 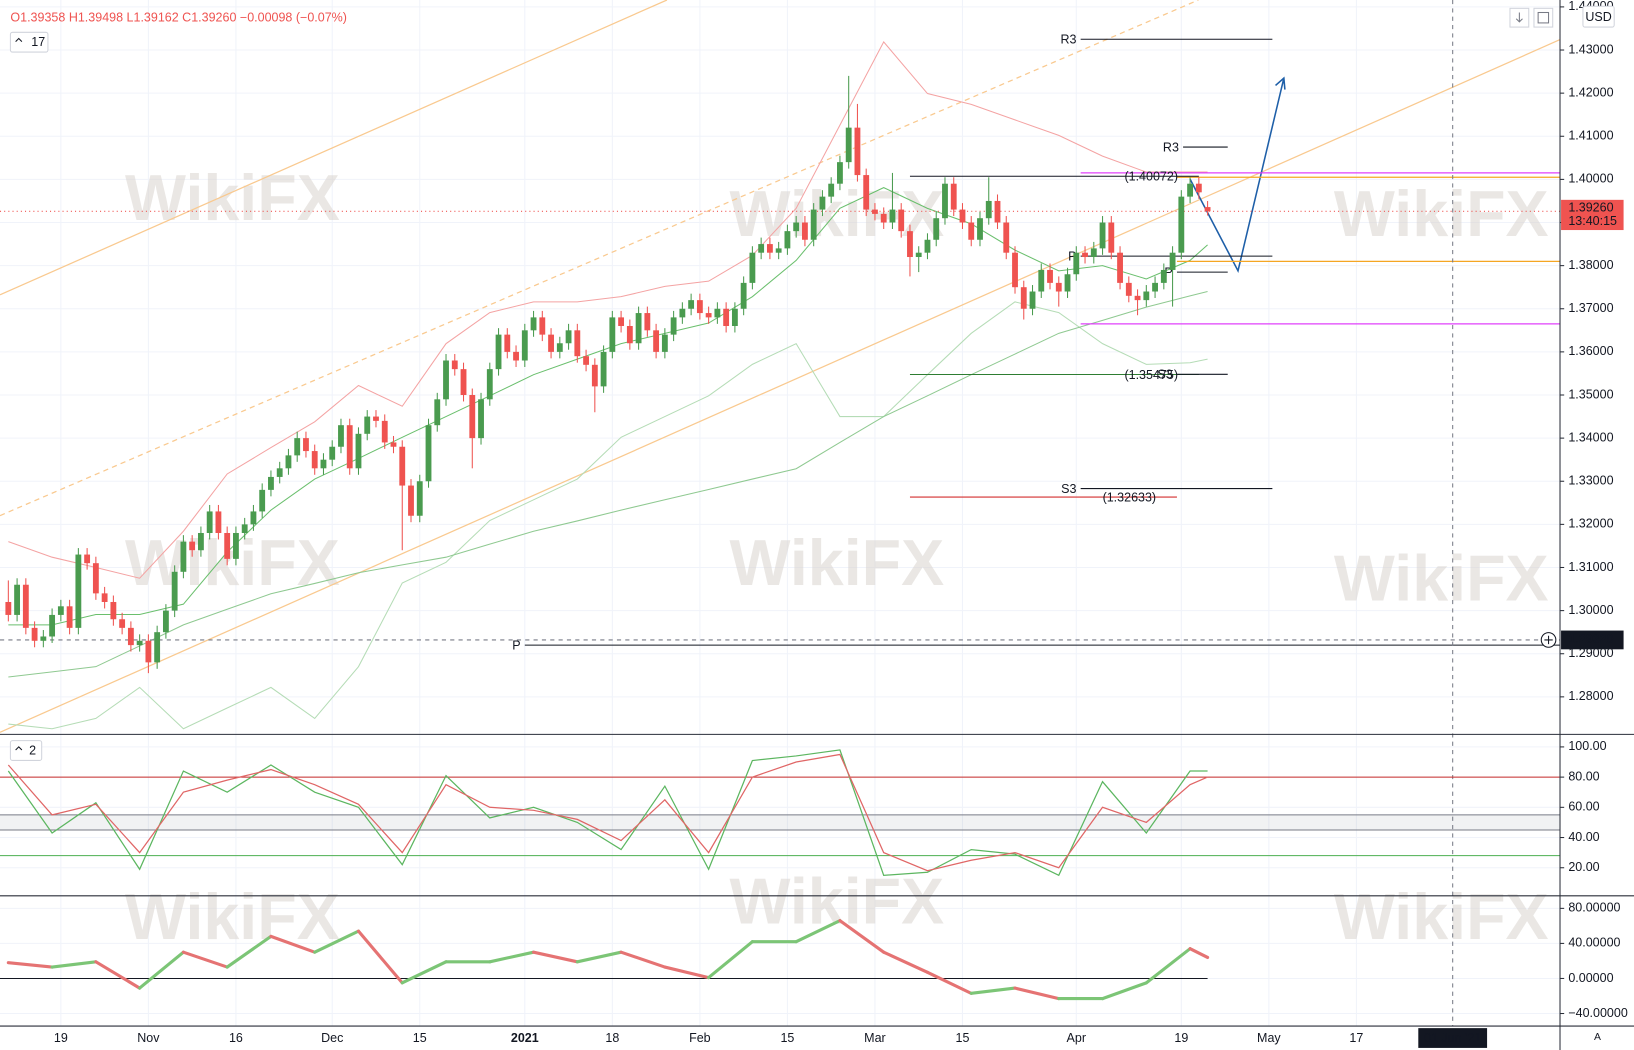 I want to click on collapse-icon, so click(x=19, y=748).